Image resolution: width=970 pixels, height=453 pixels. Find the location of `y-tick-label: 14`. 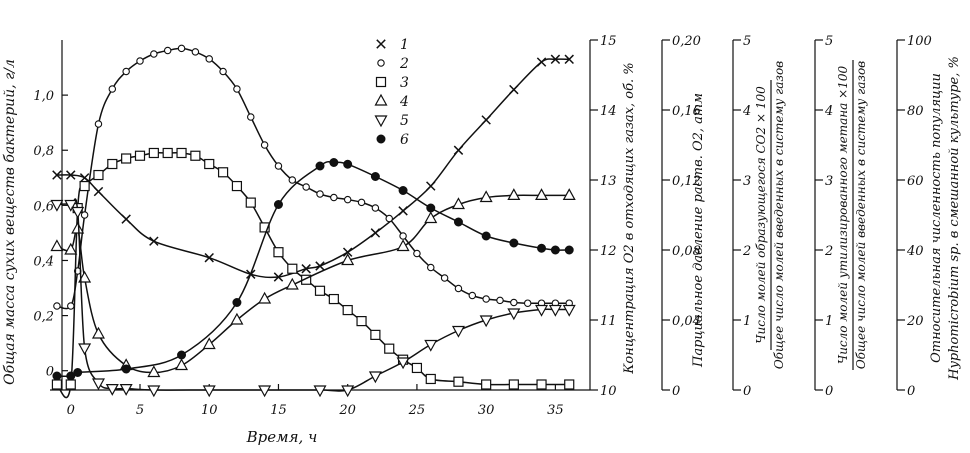

y-tick-label: 14 is located at coordinates (608, 111).